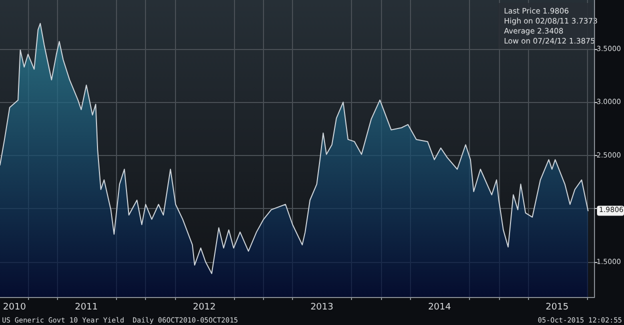 The image size is (624, 325). Describe the element at coordinates (86, 307) in the screenshot. I see `x-tick-label: 2011` at that location.